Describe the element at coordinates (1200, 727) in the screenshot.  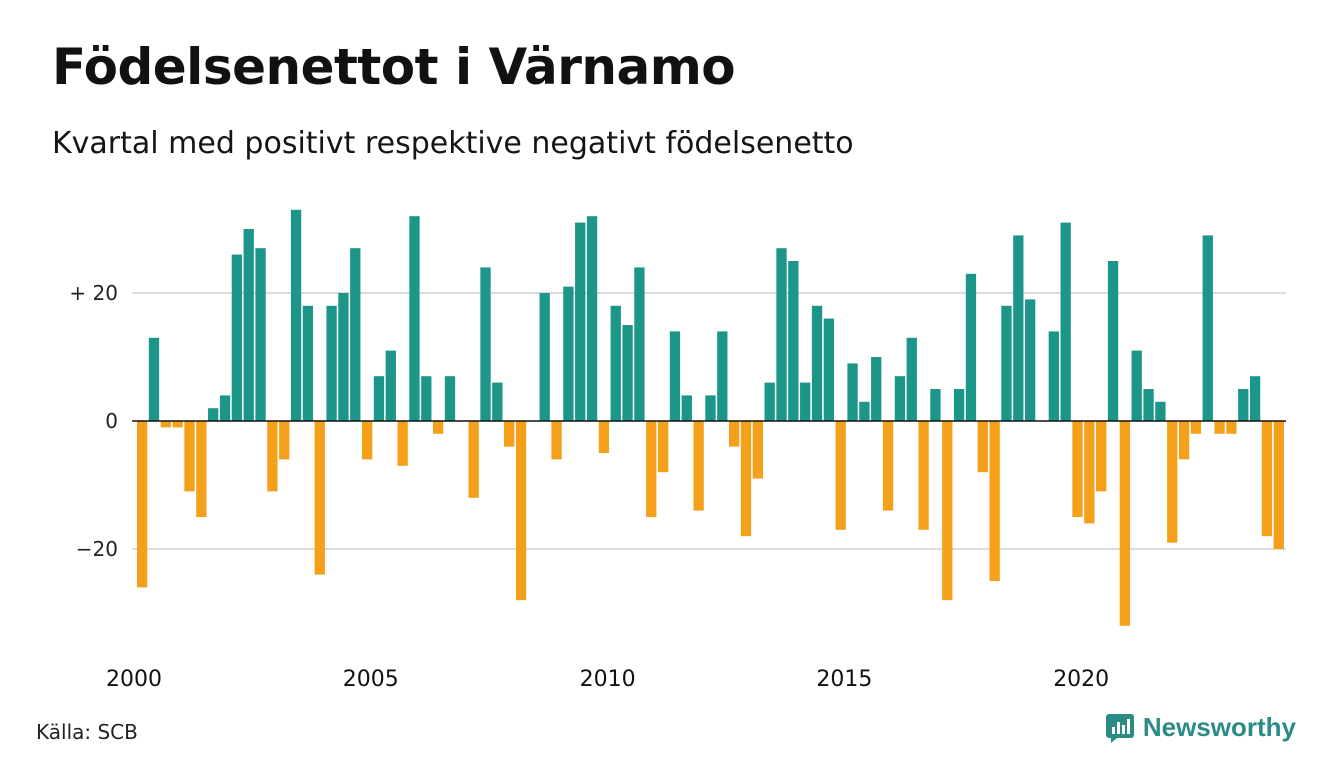
I see `brand-logo: Newsworthy` at that location.